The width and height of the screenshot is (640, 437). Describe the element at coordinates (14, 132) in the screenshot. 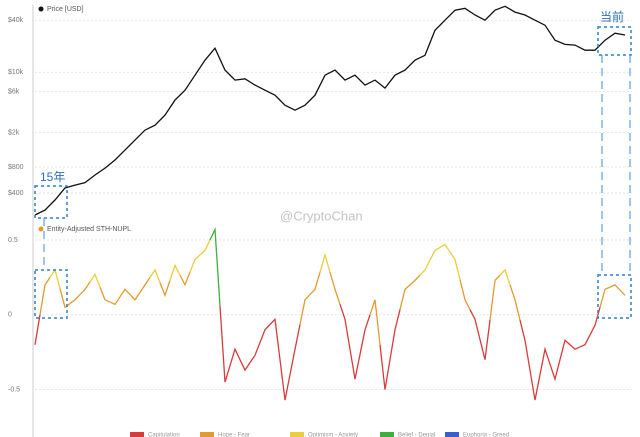

I see `y-tick-label: $2k` at that location.